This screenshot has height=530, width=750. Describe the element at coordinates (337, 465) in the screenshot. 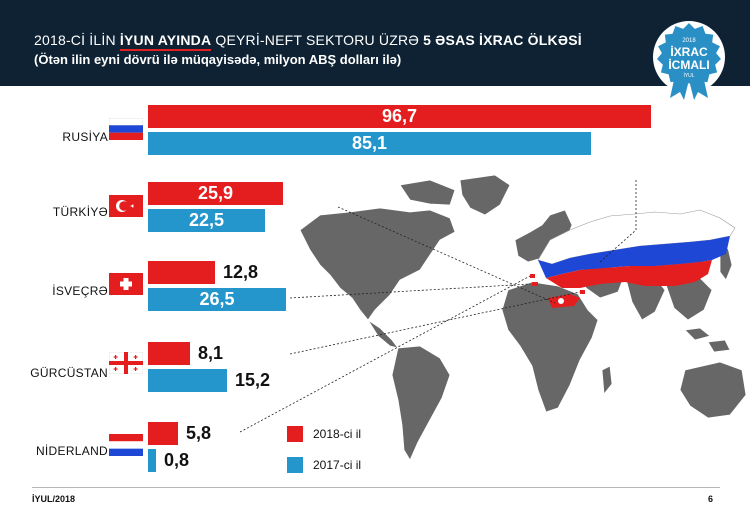

I see `legend-label-2017: 2017-ci il` at that location.